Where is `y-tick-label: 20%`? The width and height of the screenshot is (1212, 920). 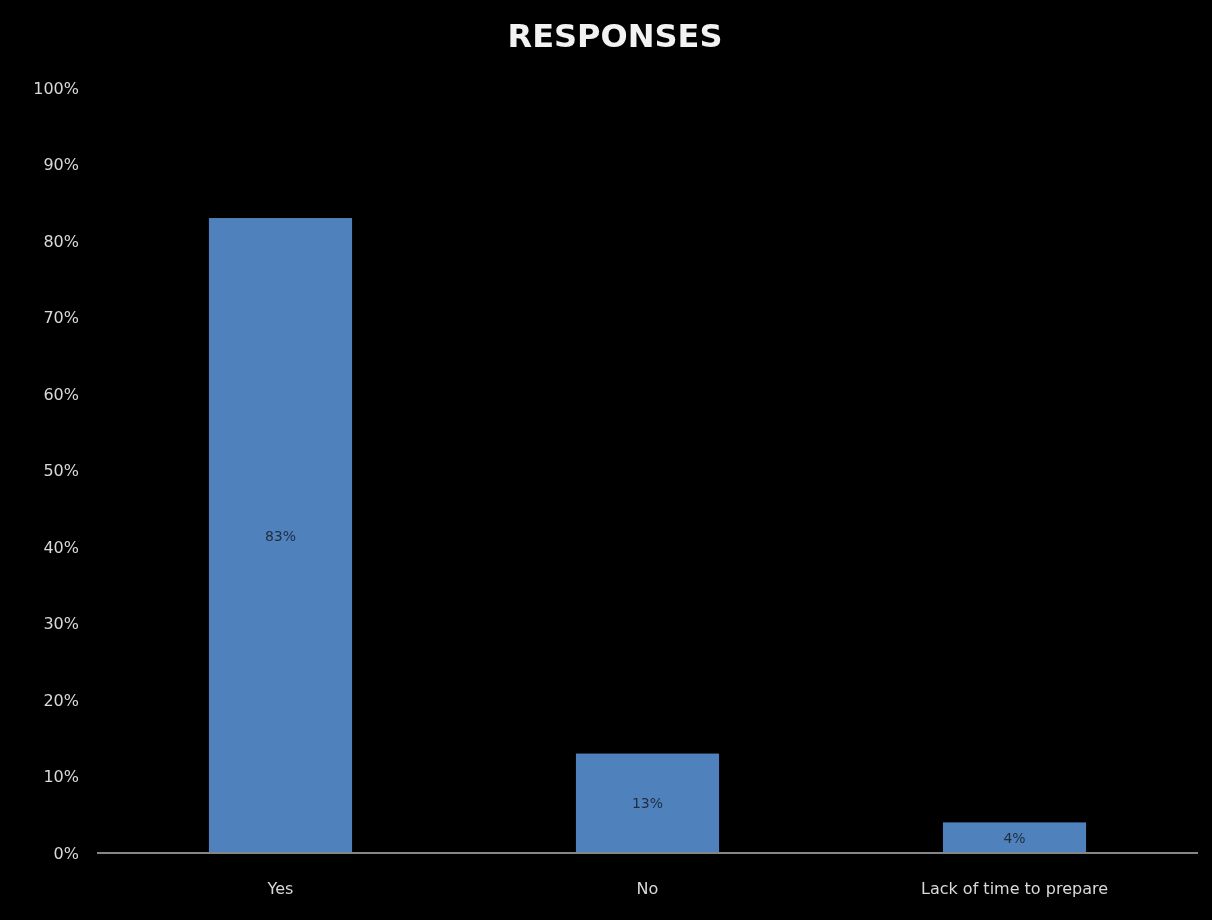
y-tick-label: 20% is located at coordinates (61, 700).